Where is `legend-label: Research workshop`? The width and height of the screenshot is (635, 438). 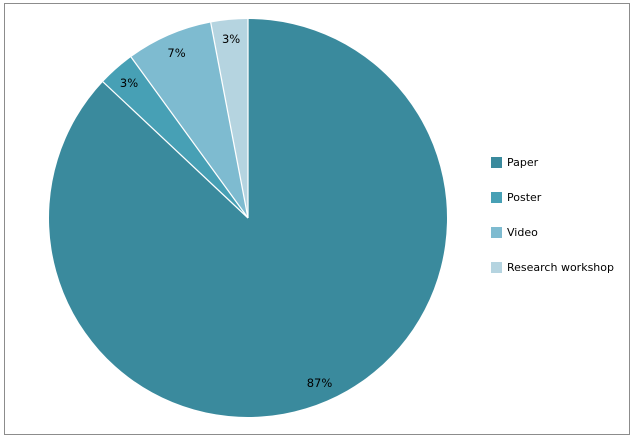
legend-label: Research workshop is located at coordinates (560, 267).